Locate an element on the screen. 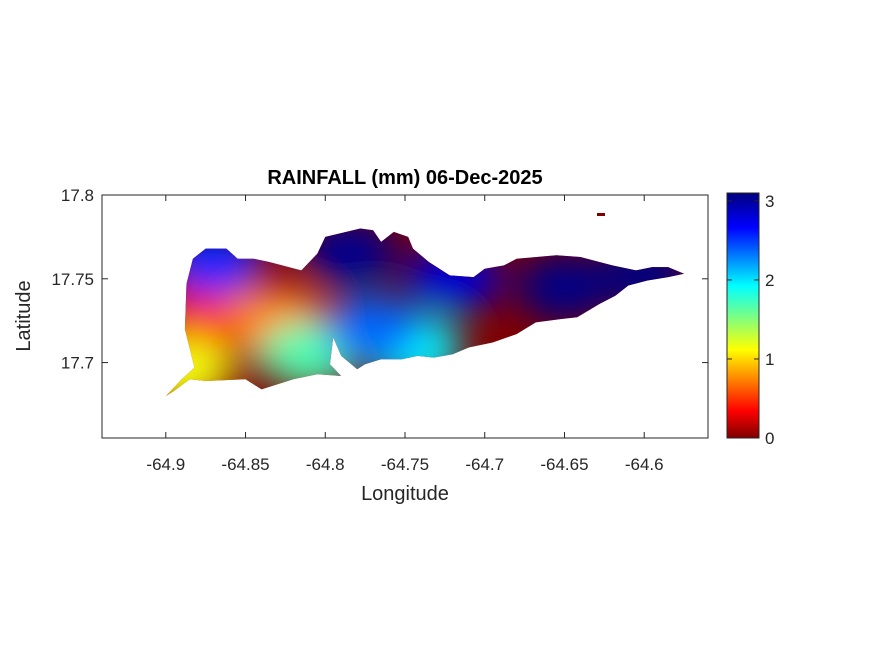 The height and width of the screenshot is (656, 875). colorbar-tick-label: 3 is located at coordinates (769, 201).